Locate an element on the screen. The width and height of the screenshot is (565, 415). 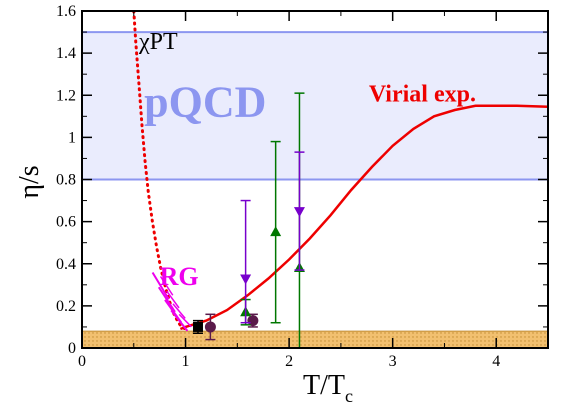
rg-label: RG is located at coordinates (179, 276).